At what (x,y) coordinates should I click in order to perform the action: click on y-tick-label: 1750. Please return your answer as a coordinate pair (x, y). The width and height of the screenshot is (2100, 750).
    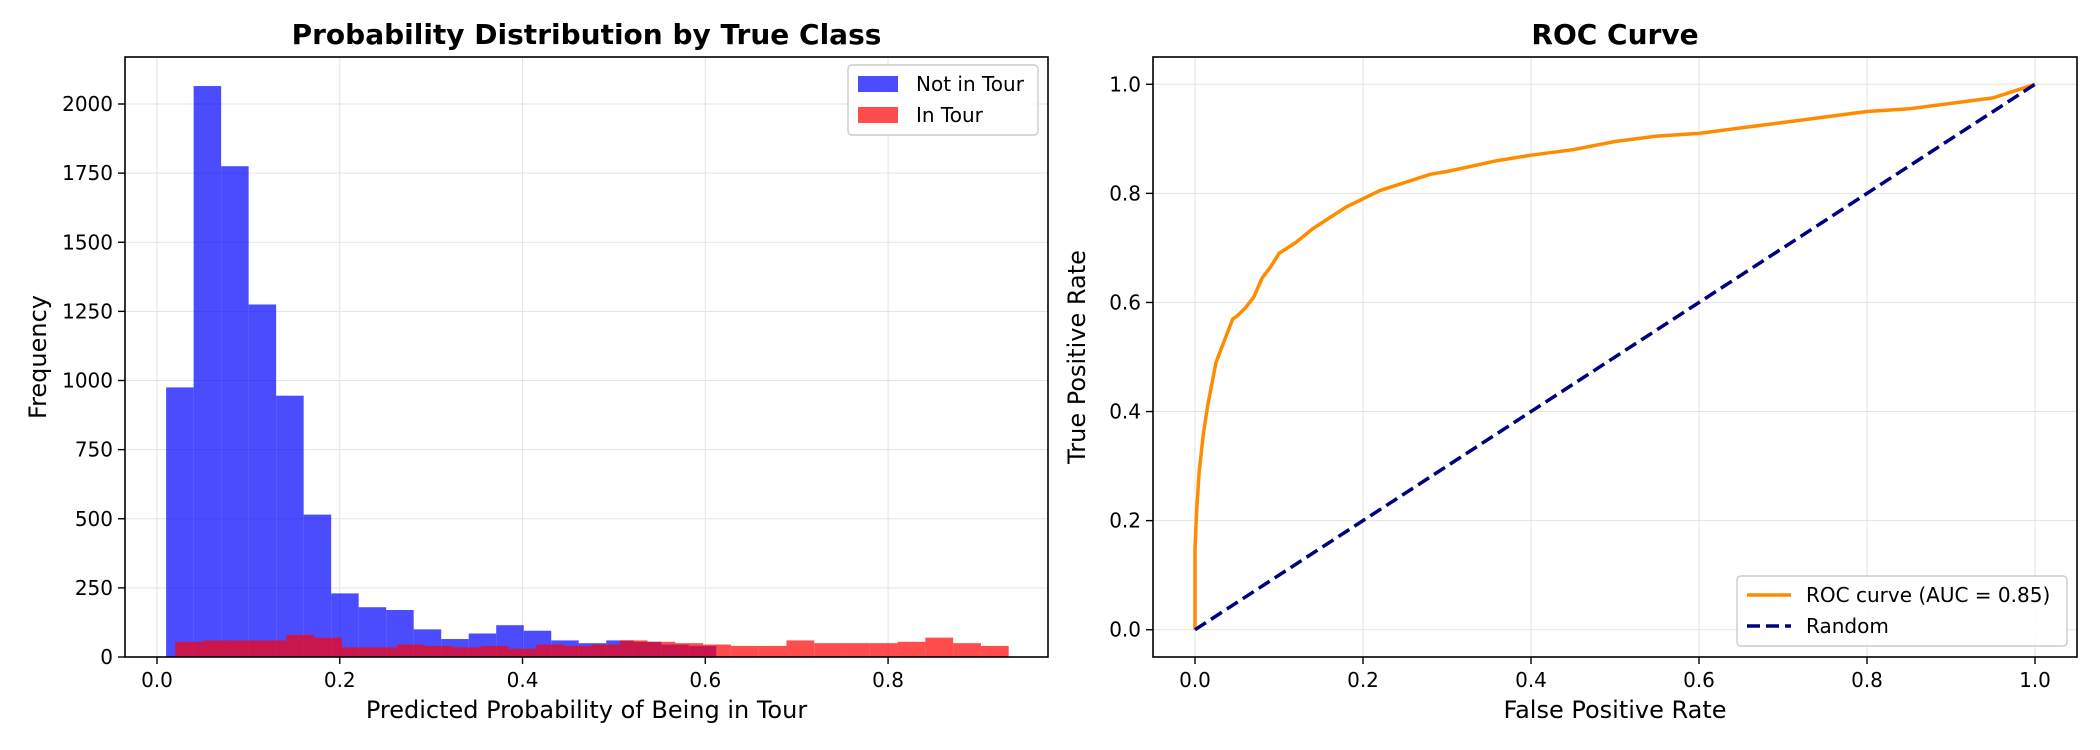
    Looking at the image, I should click on (87, 173).